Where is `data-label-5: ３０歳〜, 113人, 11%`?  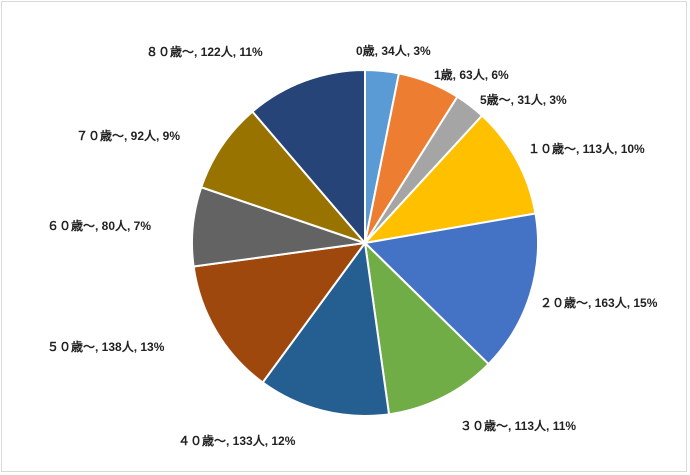 data-label-5: ３０歳〜, 113人, 11% is located at coordinates (518, 425).